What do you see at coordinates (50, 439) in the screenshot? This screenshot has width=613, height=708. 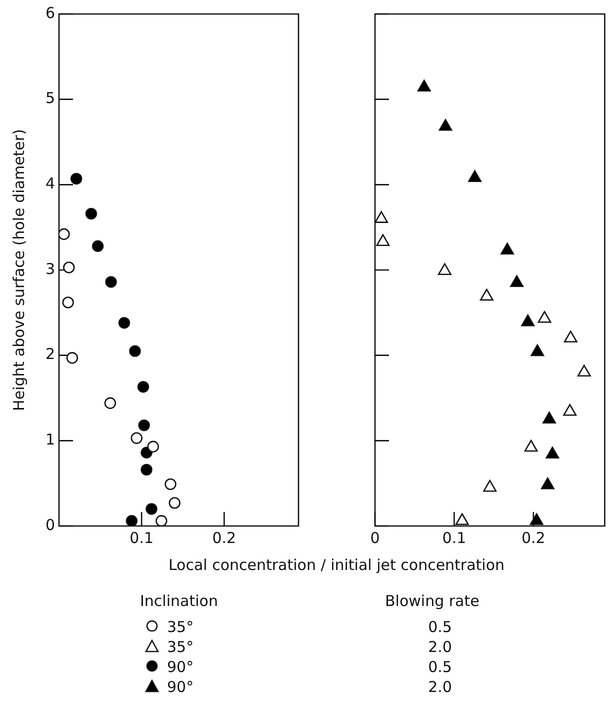 I see `y-tick-label: 1` at bounding box center [50, 439].